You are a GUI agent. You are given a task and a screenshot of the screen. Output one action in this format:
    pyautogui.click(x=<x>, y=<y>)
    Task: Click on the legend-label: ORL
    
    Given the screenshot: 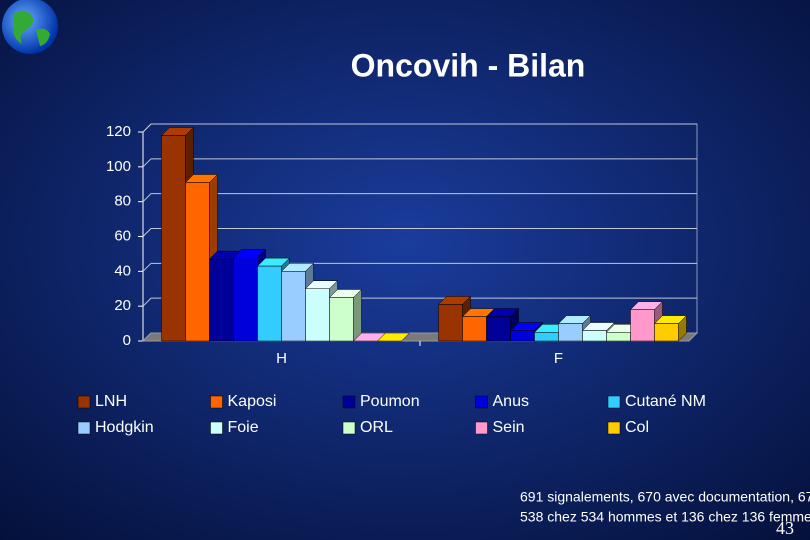 What is the action you would take?
    pyautogui.click(x=376, y=427)
    